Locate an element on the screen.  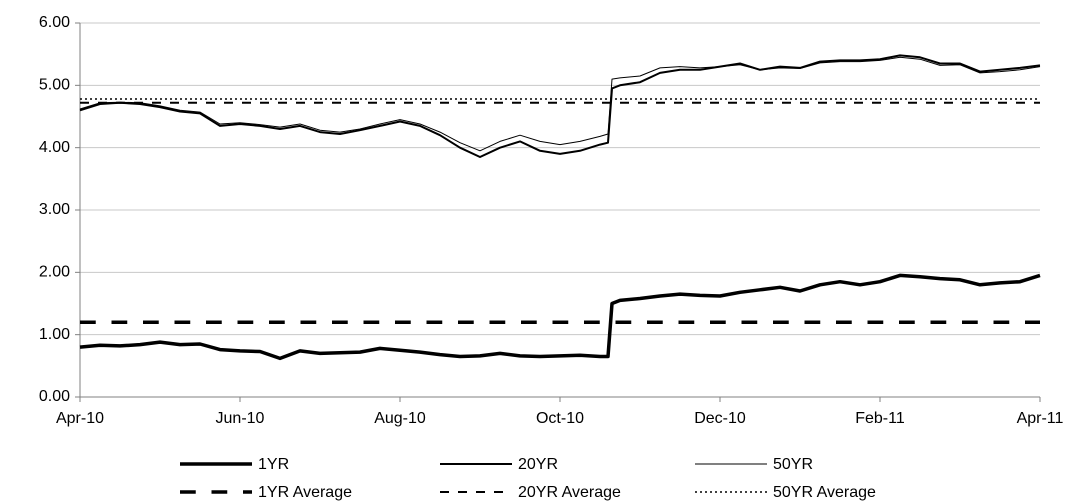
y-tick-label: 6.00 is located at coordinates (54, 22).